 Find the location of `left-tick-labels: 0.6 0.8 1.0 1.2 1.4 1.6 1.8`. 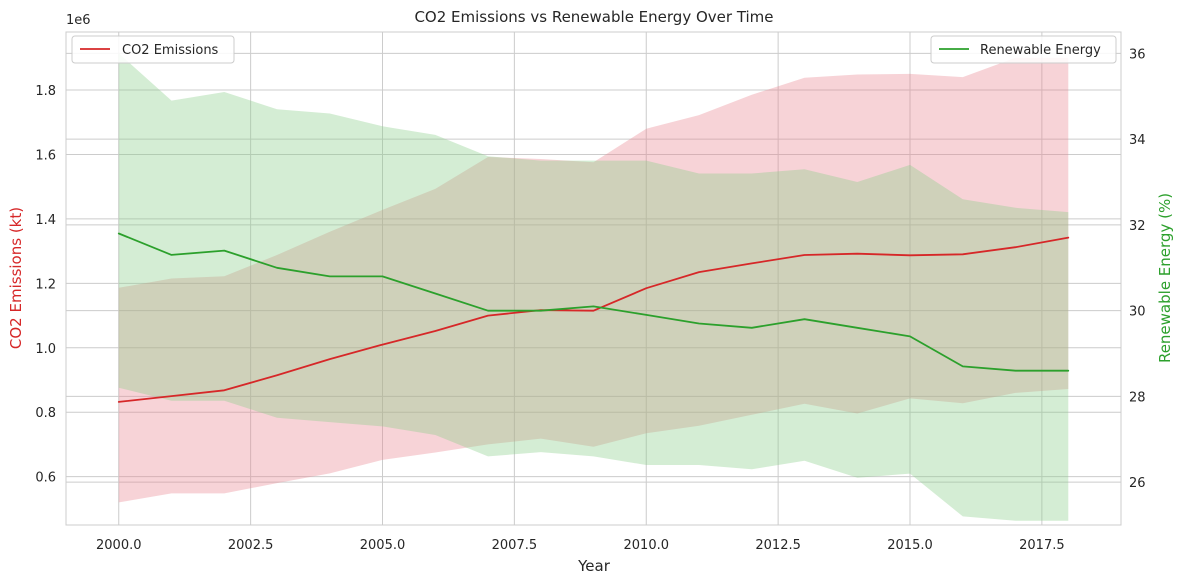

left-tick-labels: 0.6 0.8 1.0 1.2 1.4 1.6 1.8 is located at coordinates (45, 285).